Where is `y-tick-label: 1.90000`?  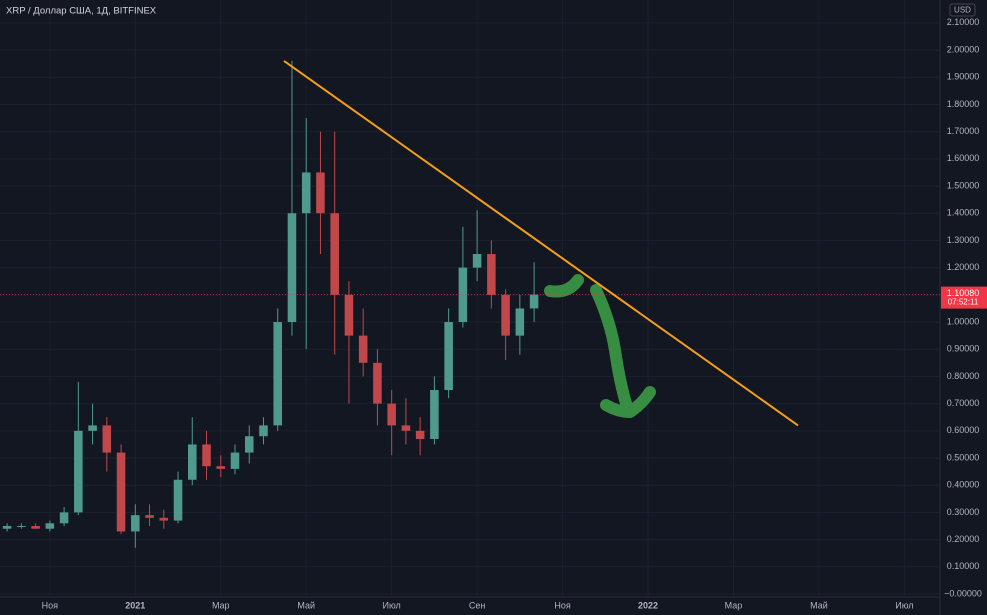 y-tick-label: 1.90000 is located at coordinates (963, 77).